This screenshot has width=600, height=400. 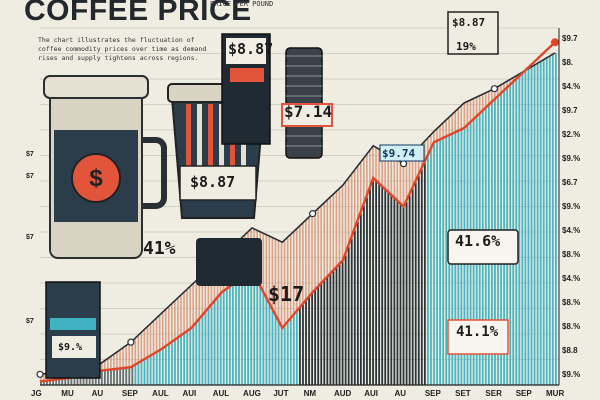 What do you see at coordinates (400, 393) in the screenshot?
I see `x-tick-label: AU` at bounding box center [400, 393].